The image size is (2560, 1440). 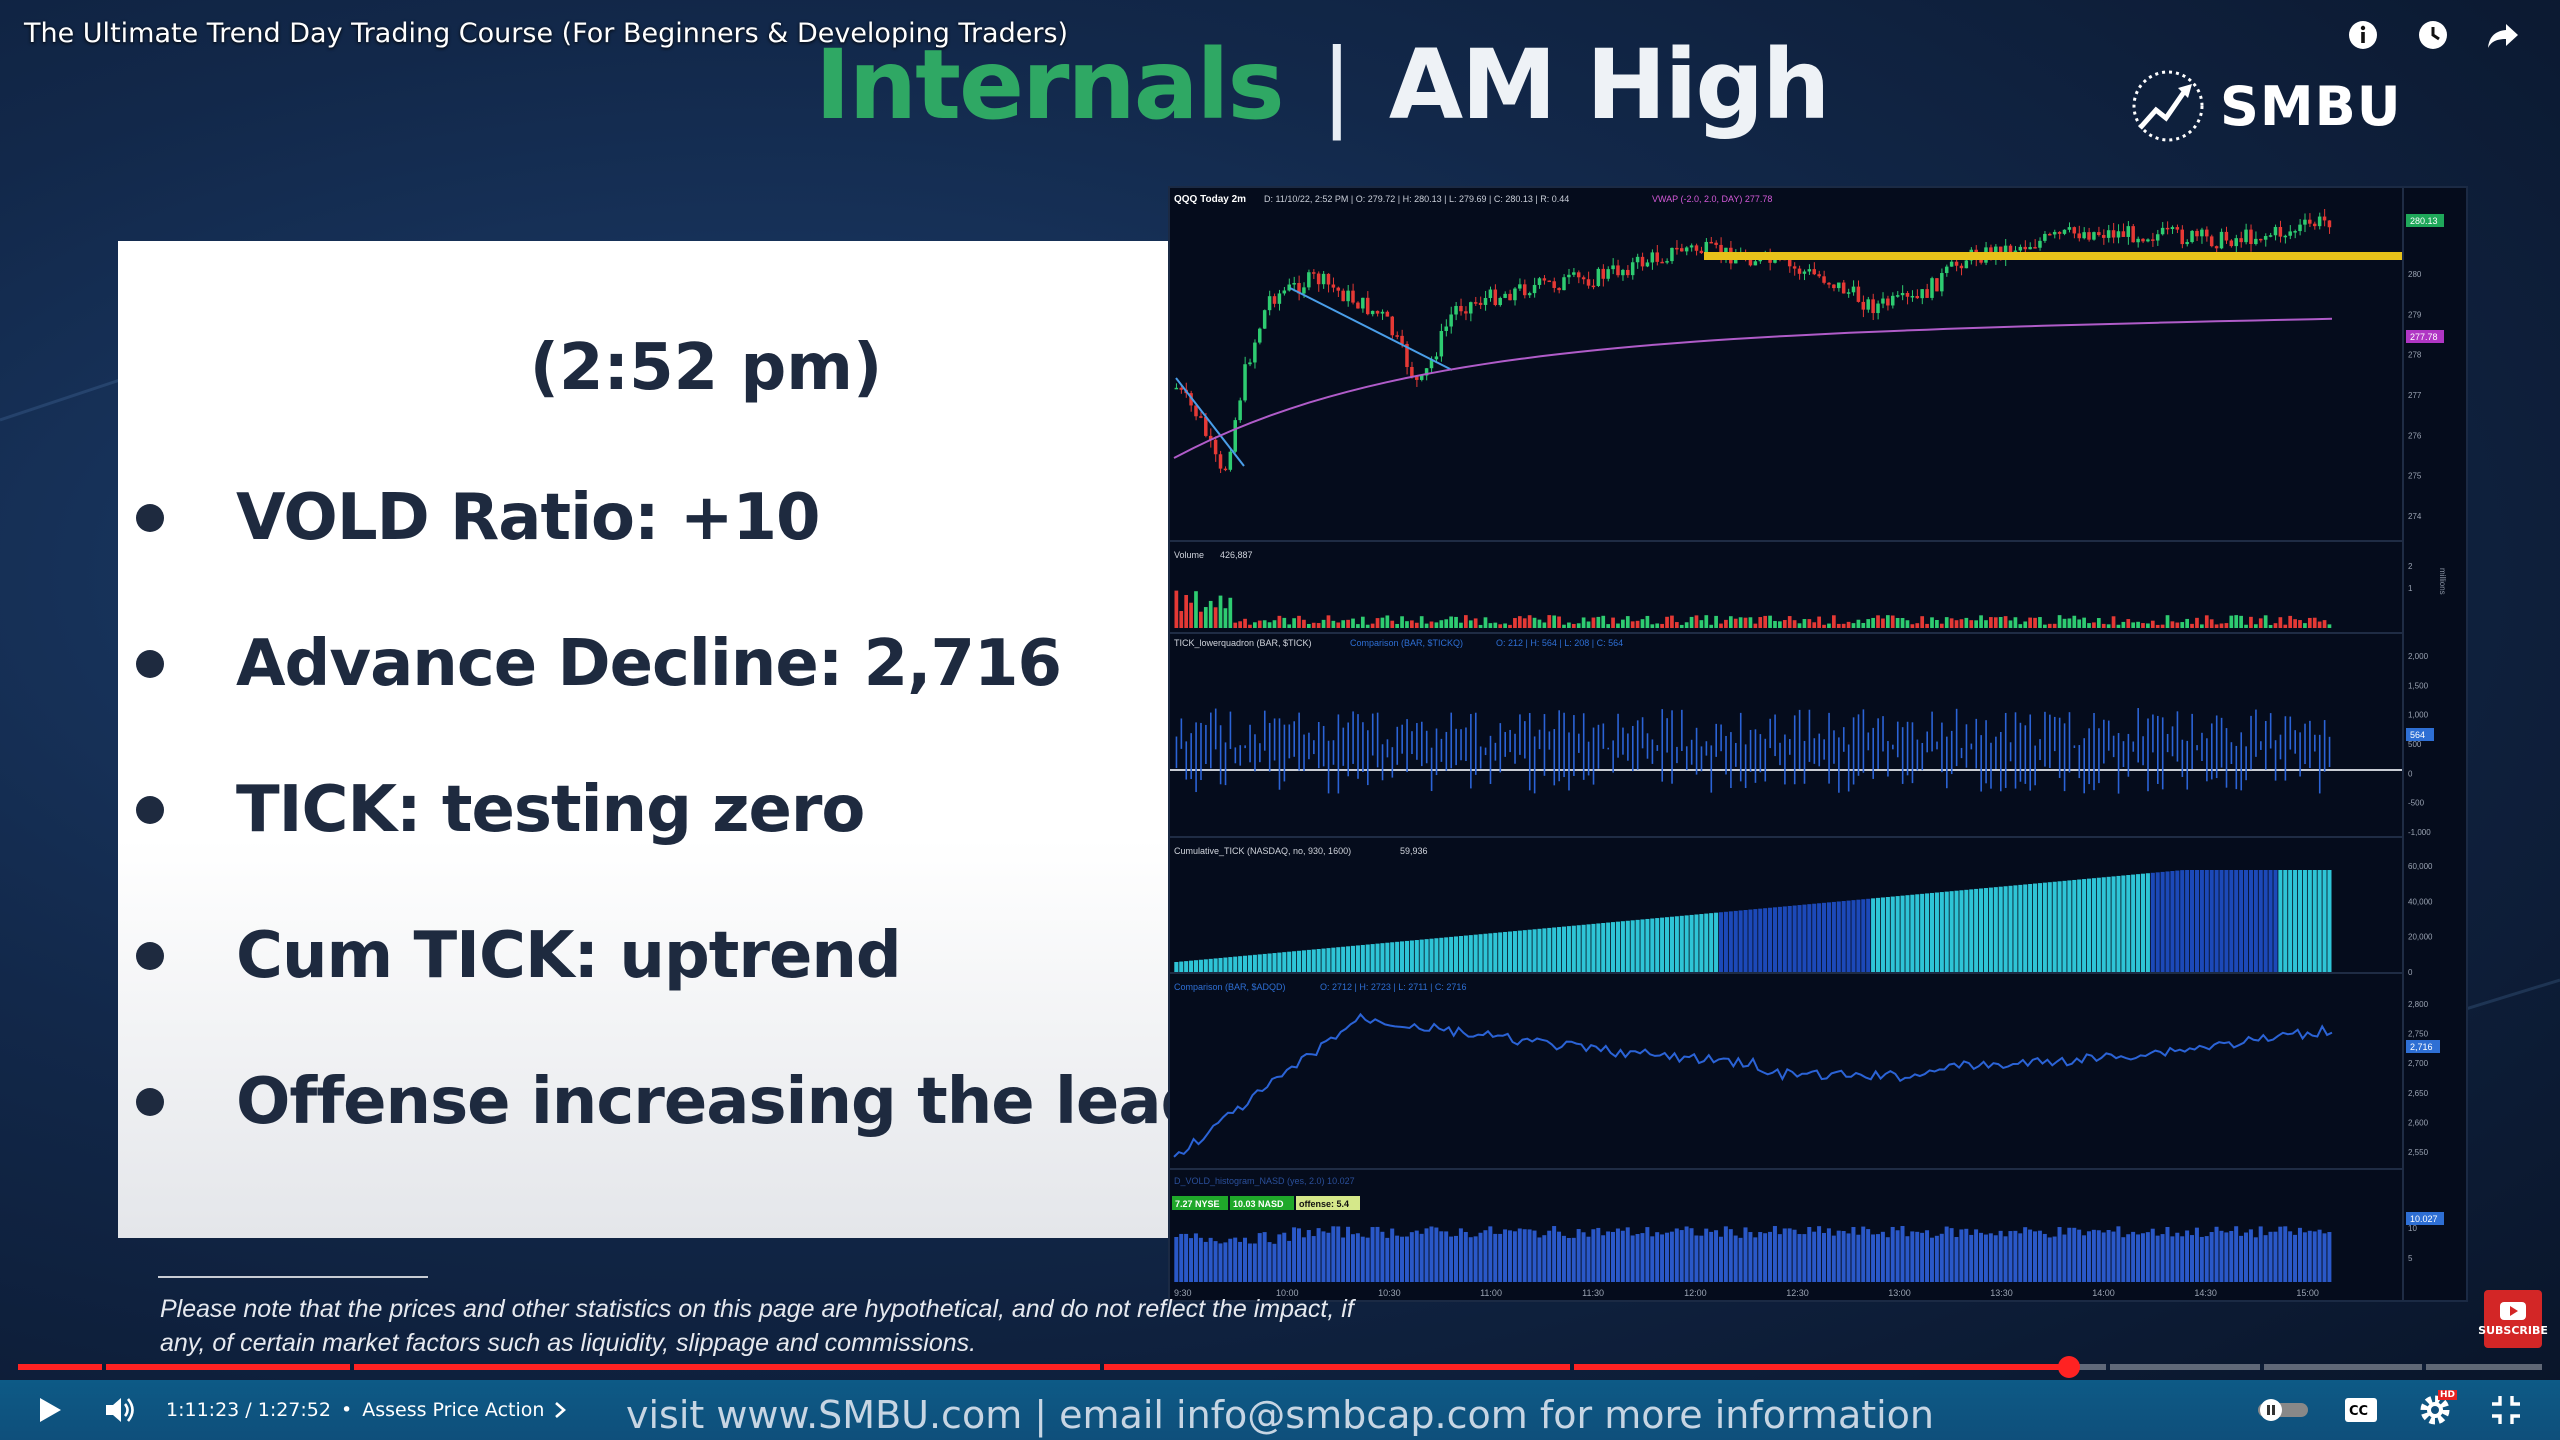 What do you see at coordinates (2068, 1367) in the screenshot?
I see `progress-scrubber` at bounding box center [2068, 1367].